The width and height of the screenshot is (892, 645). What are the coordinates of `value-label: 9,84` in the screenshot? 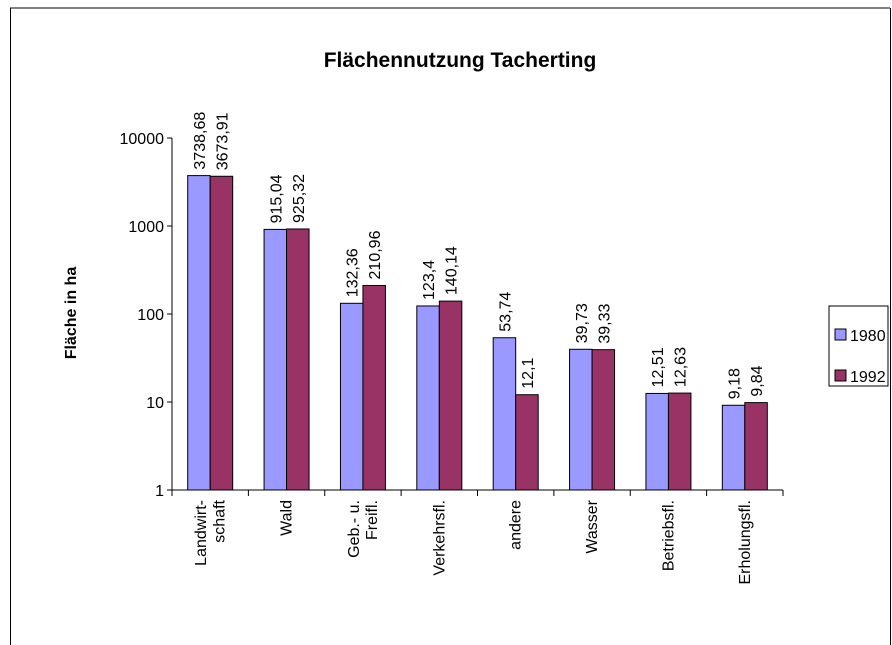 It's located at (757, 380).